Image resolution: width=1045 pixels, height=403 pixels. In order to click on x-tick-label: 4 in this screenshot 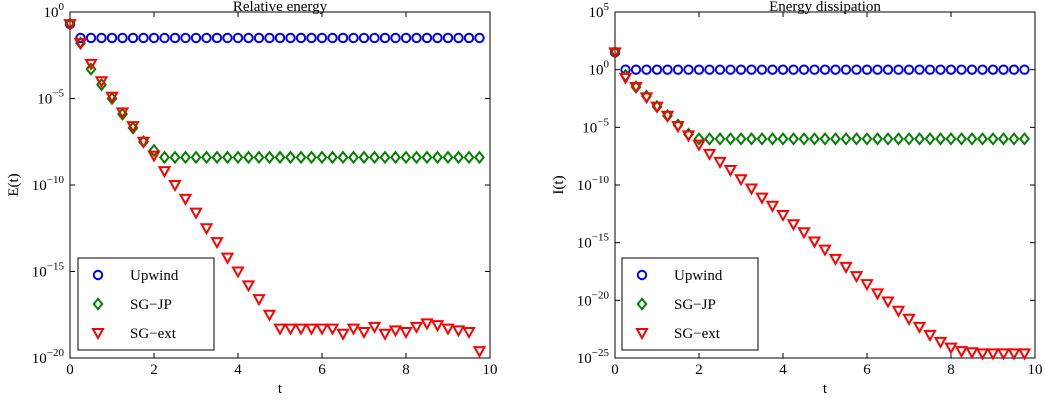, I will do `click(238, 370)`.